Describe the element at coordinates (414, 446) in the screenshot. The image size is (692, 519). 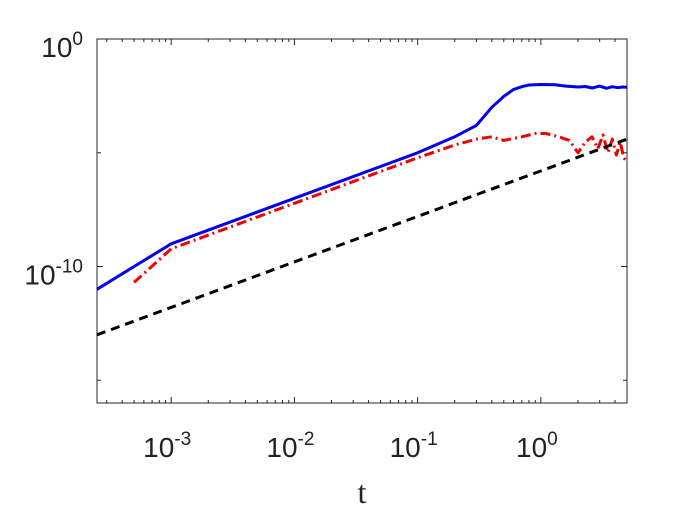
I see `x-tick-label: 10⁻¹` at that location.